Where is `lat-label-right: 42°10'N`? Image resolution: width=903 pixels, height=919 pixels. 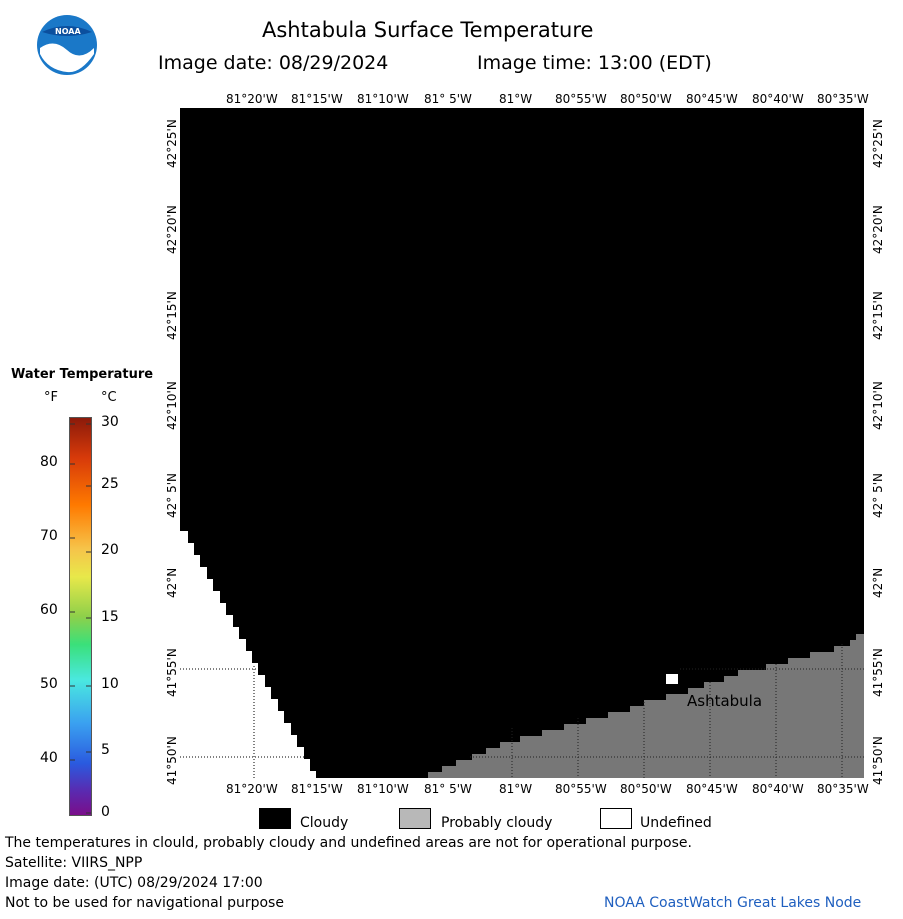 lat-label-right: 42°10'N is located at coordinates (878, 405).